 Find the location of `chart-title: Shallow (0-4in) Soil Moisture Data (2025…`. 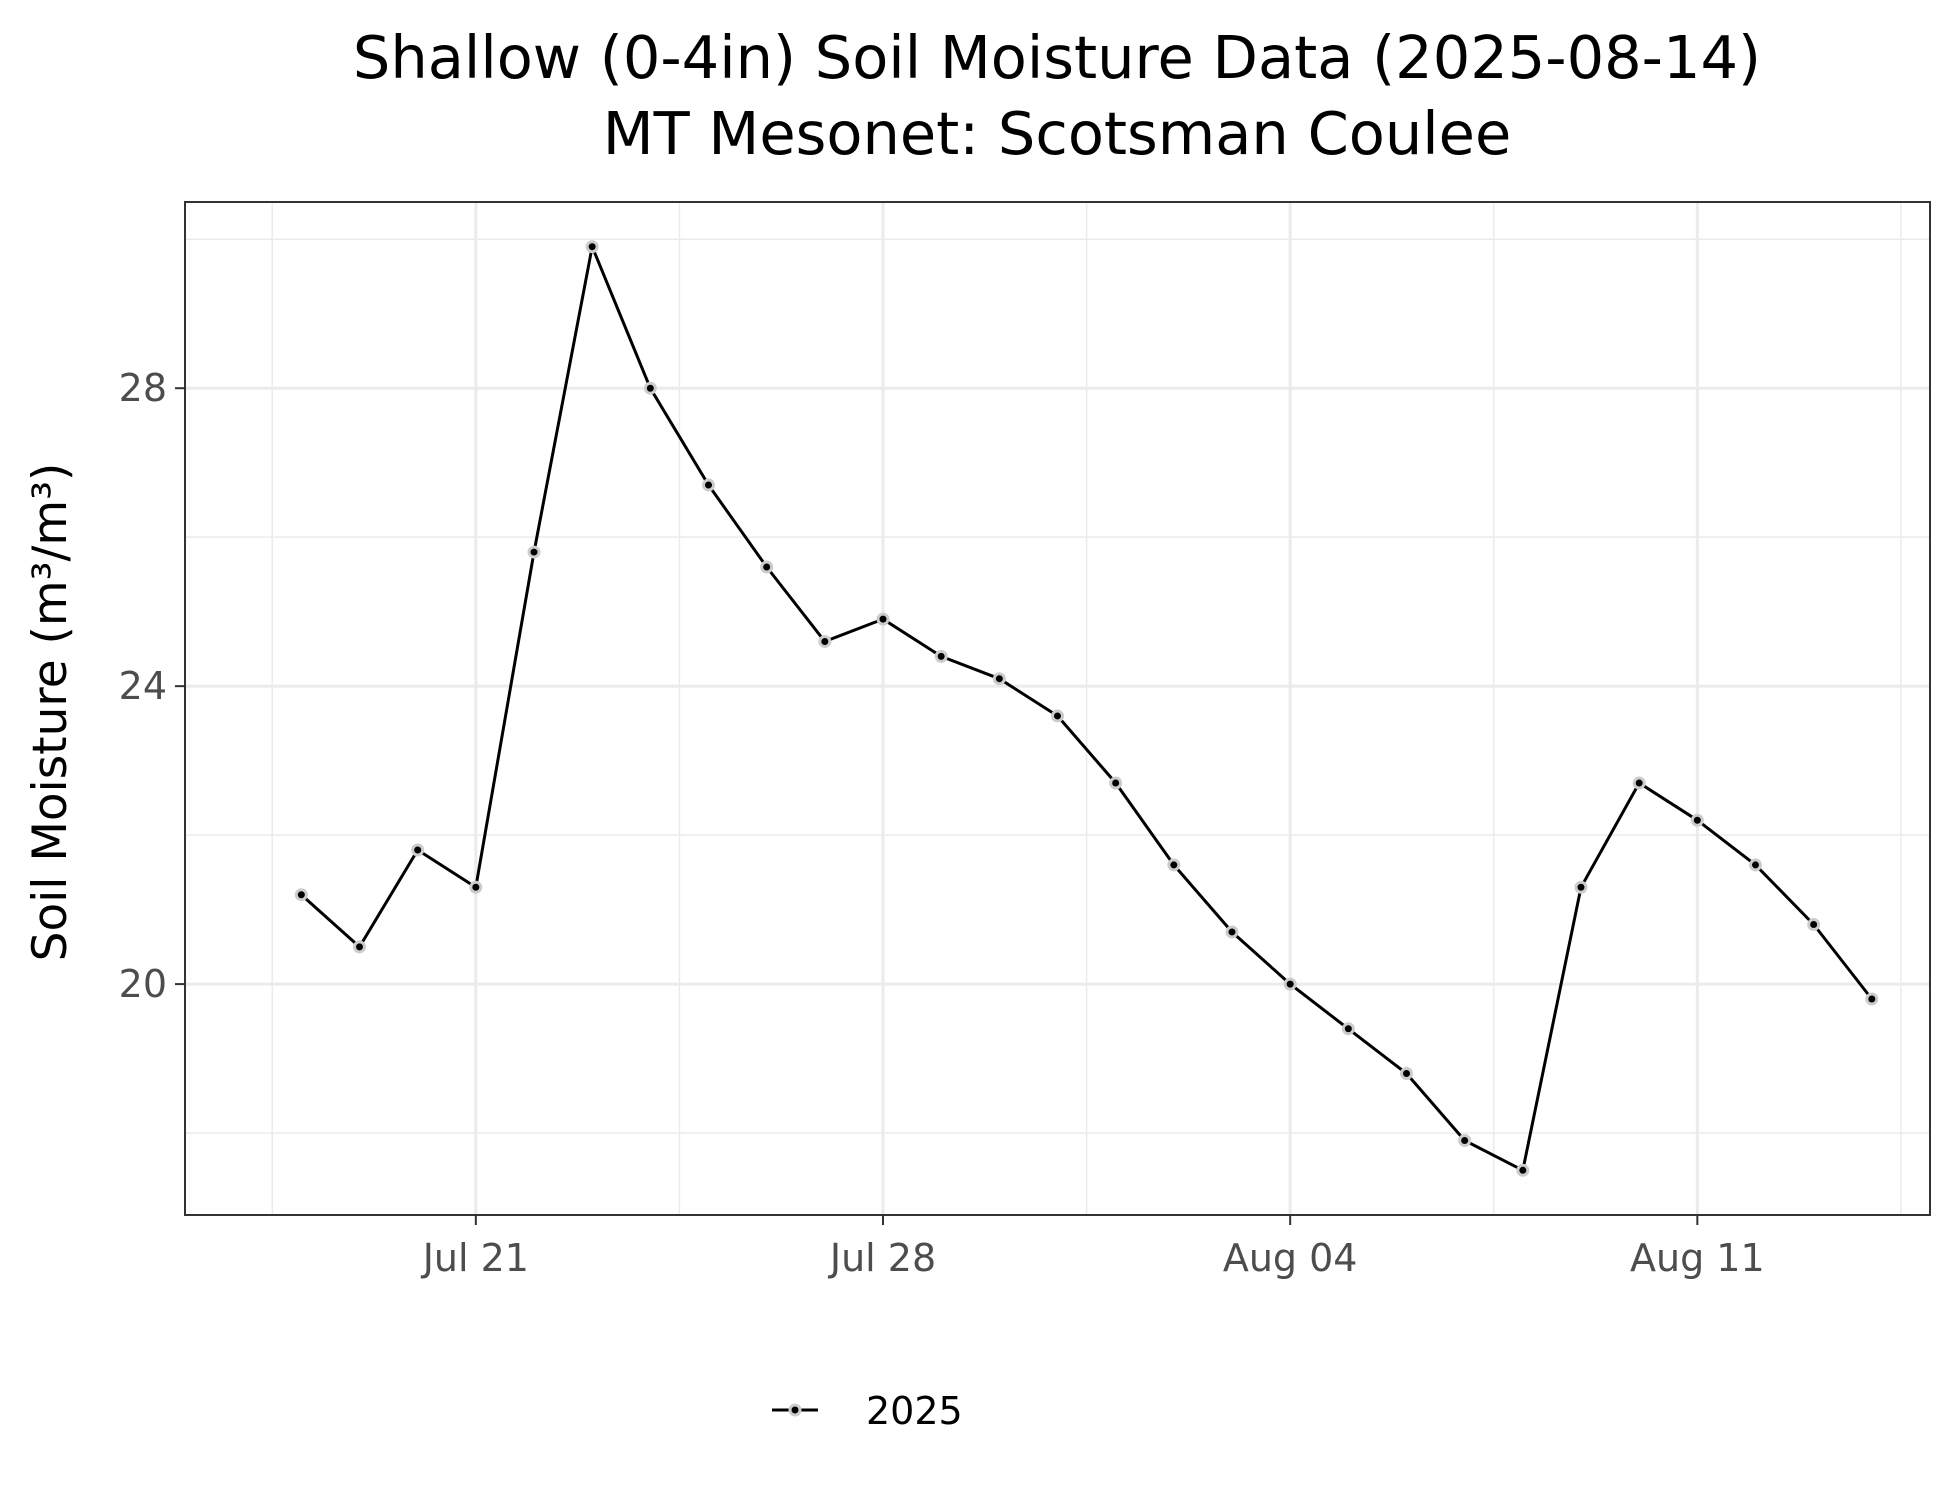

chart-title: Shallow (0-4in) Soil Moisture Data (2025… is located at coordinates (1057, 57).